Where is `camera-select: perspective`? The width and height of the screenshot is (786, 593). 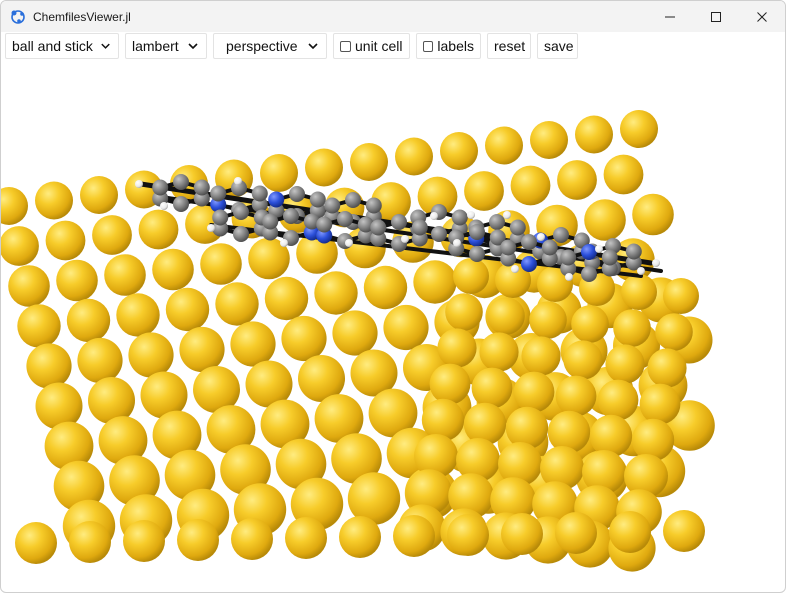
camera-select: perspective is located at coordinates (270, 46).